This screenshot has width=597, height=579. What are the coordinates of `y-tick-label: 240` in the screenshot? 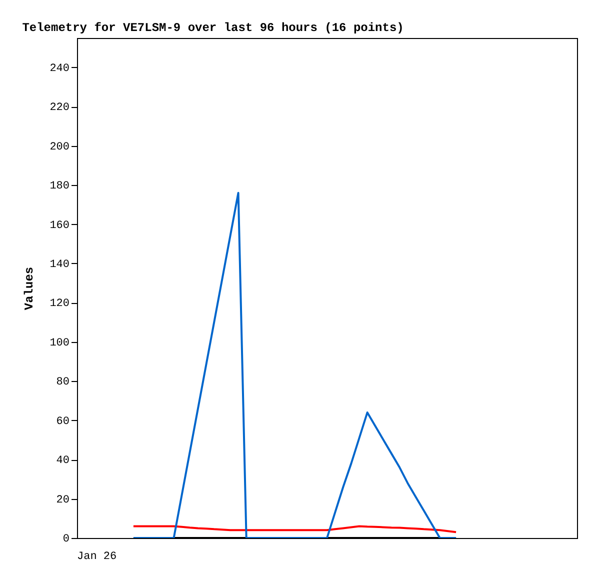 It's located at (60, 68).